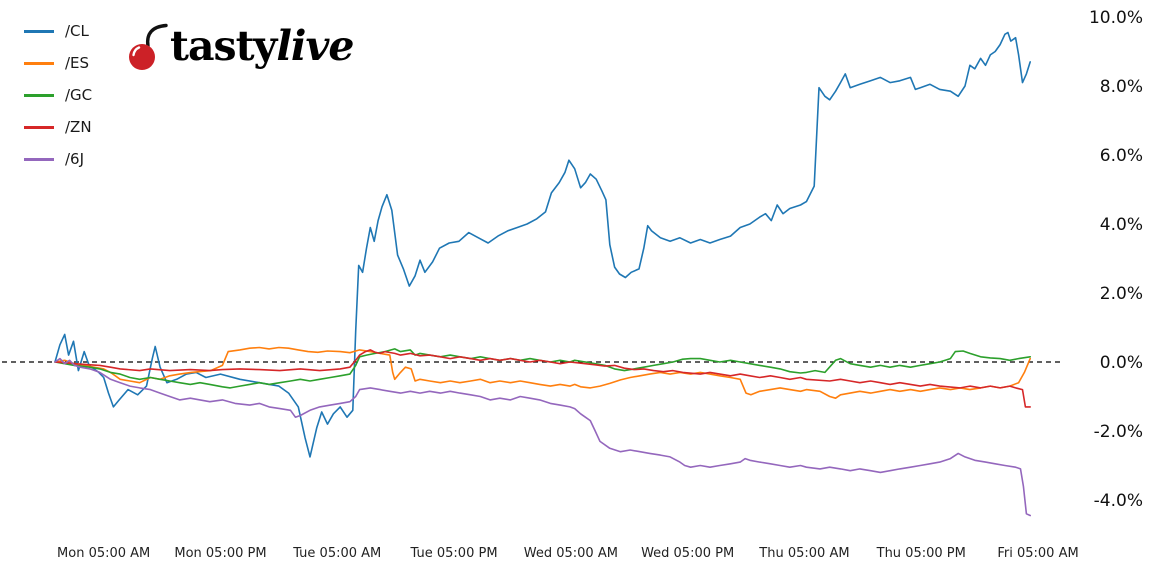  Describe the element at coordinates (1121, 87) in the screenshot. I see `y-tick-label: 8.0%` at that location.